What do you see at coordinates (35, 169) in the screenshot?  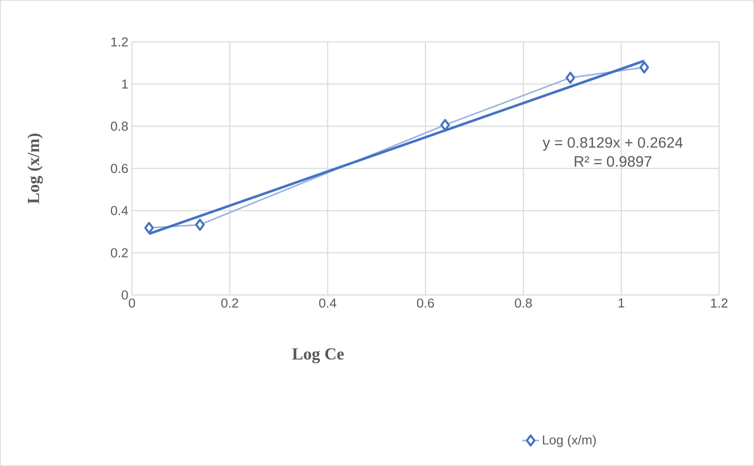 I see `y-axis-title: Log (x/m)` at bounding box center [35, 169].